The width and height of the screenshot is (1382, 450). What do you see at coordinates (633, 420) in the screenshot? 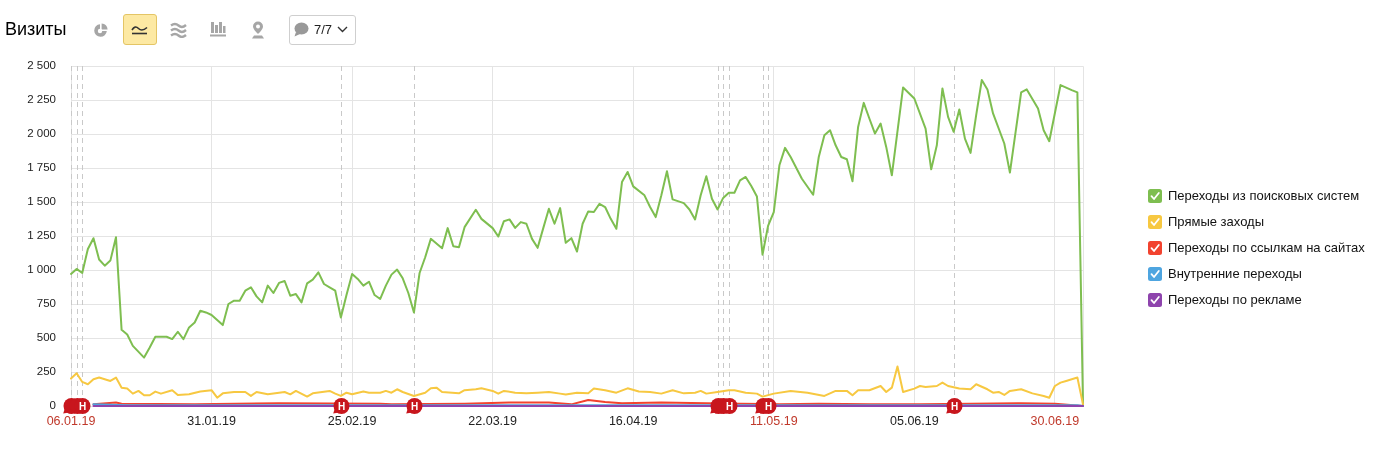
I see `x-tick-label: 16.04.19` at bounding box center [633, 420].